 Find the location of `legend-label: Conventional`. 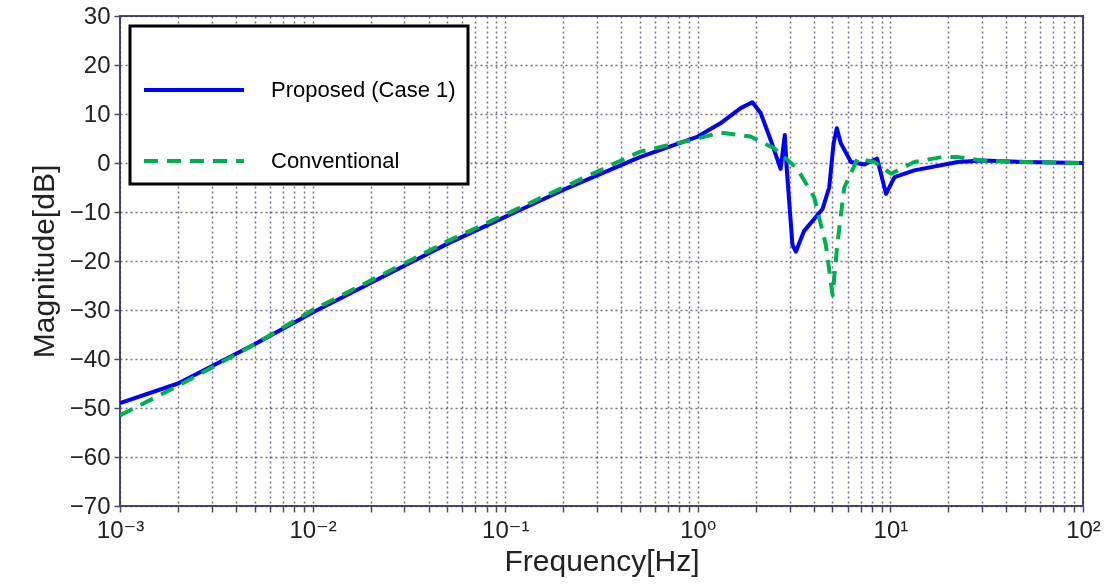

legend-label: Conventional is located at coordinates (335, 160).